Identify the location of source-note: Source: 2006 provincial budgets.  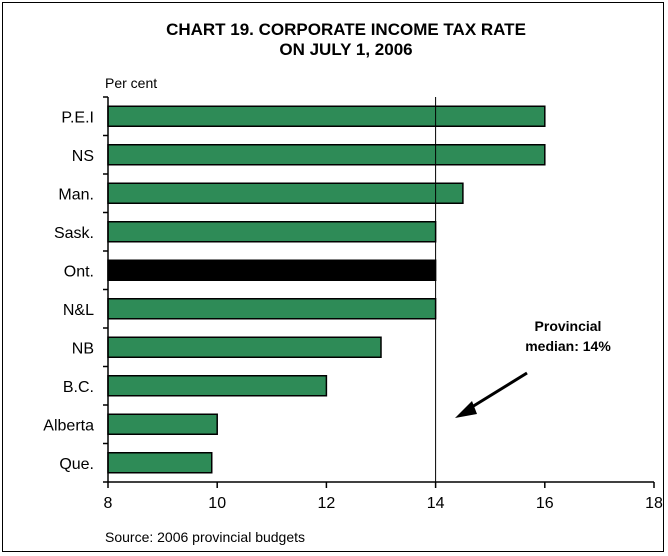
(205, 537).